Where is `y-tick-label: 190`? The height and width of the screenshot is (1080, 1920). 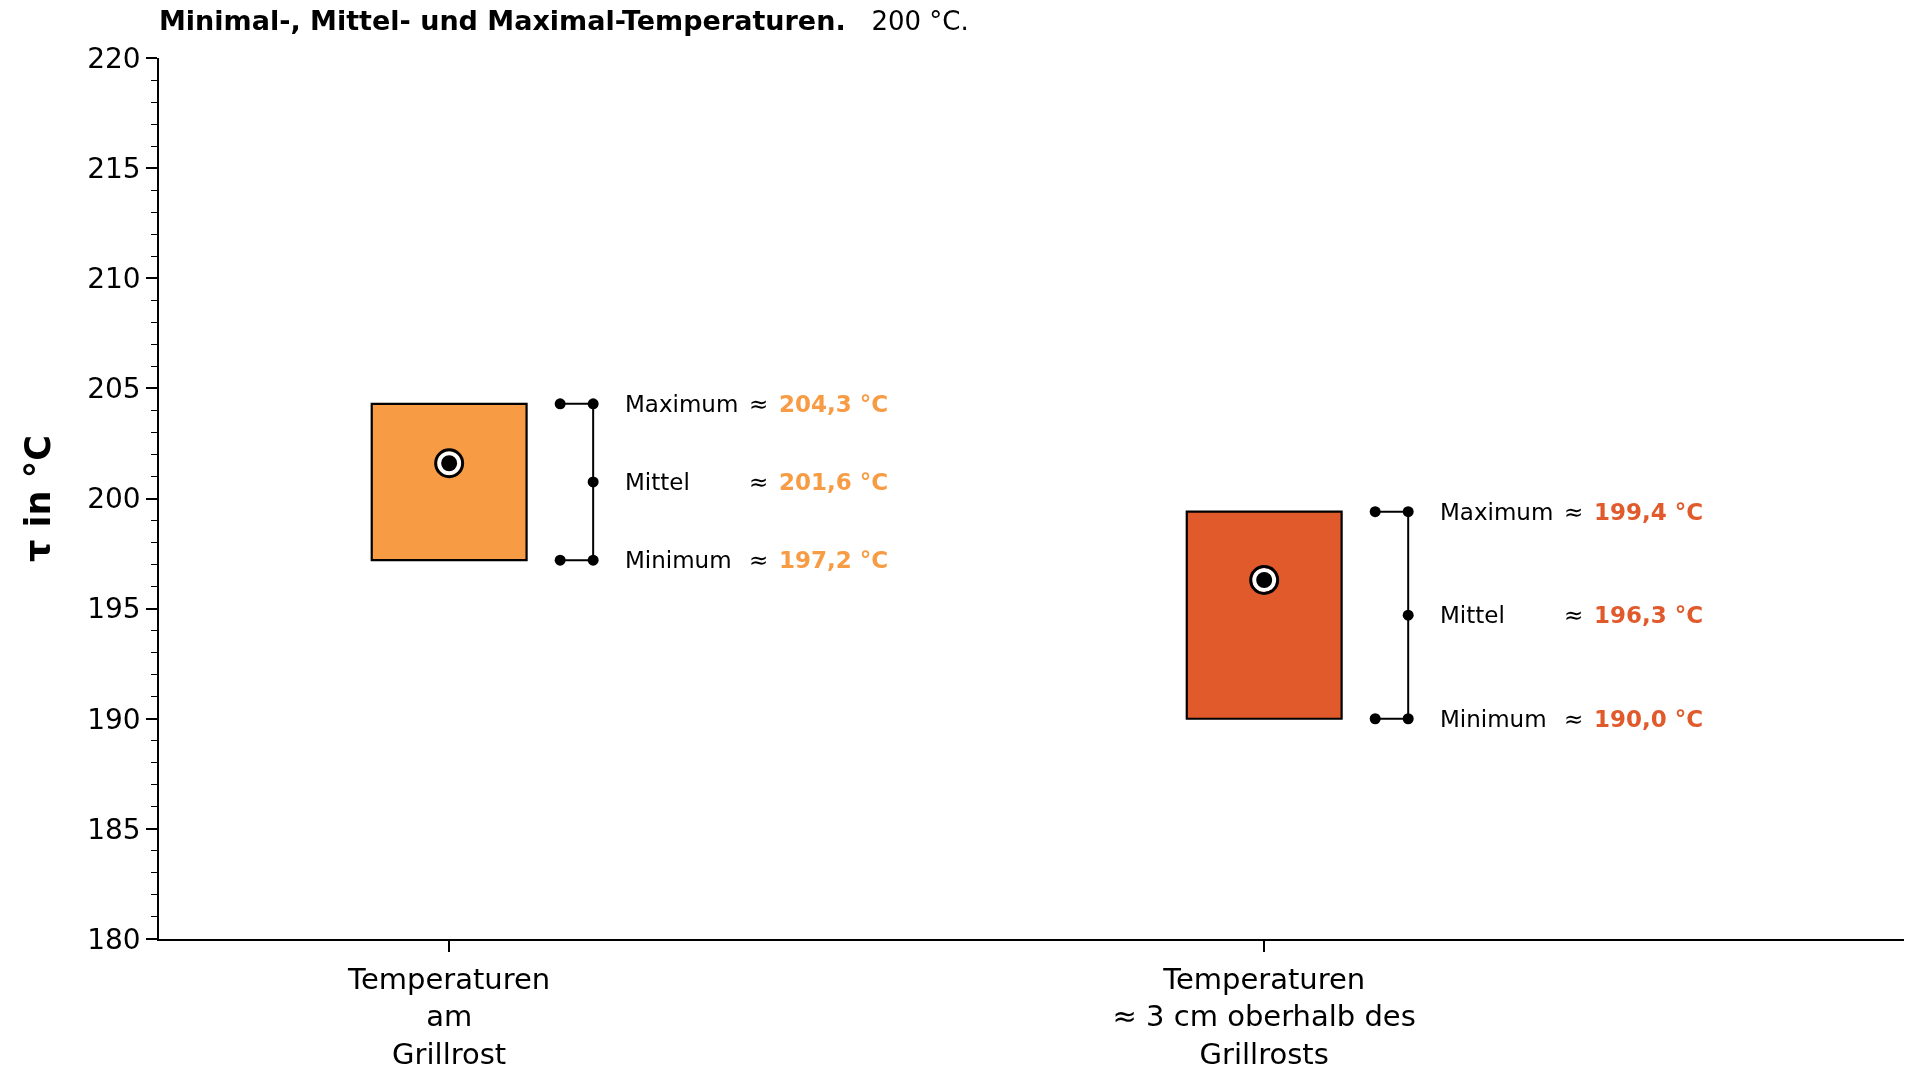 y-tick-label: 190 is located at coordinates (114, 719).